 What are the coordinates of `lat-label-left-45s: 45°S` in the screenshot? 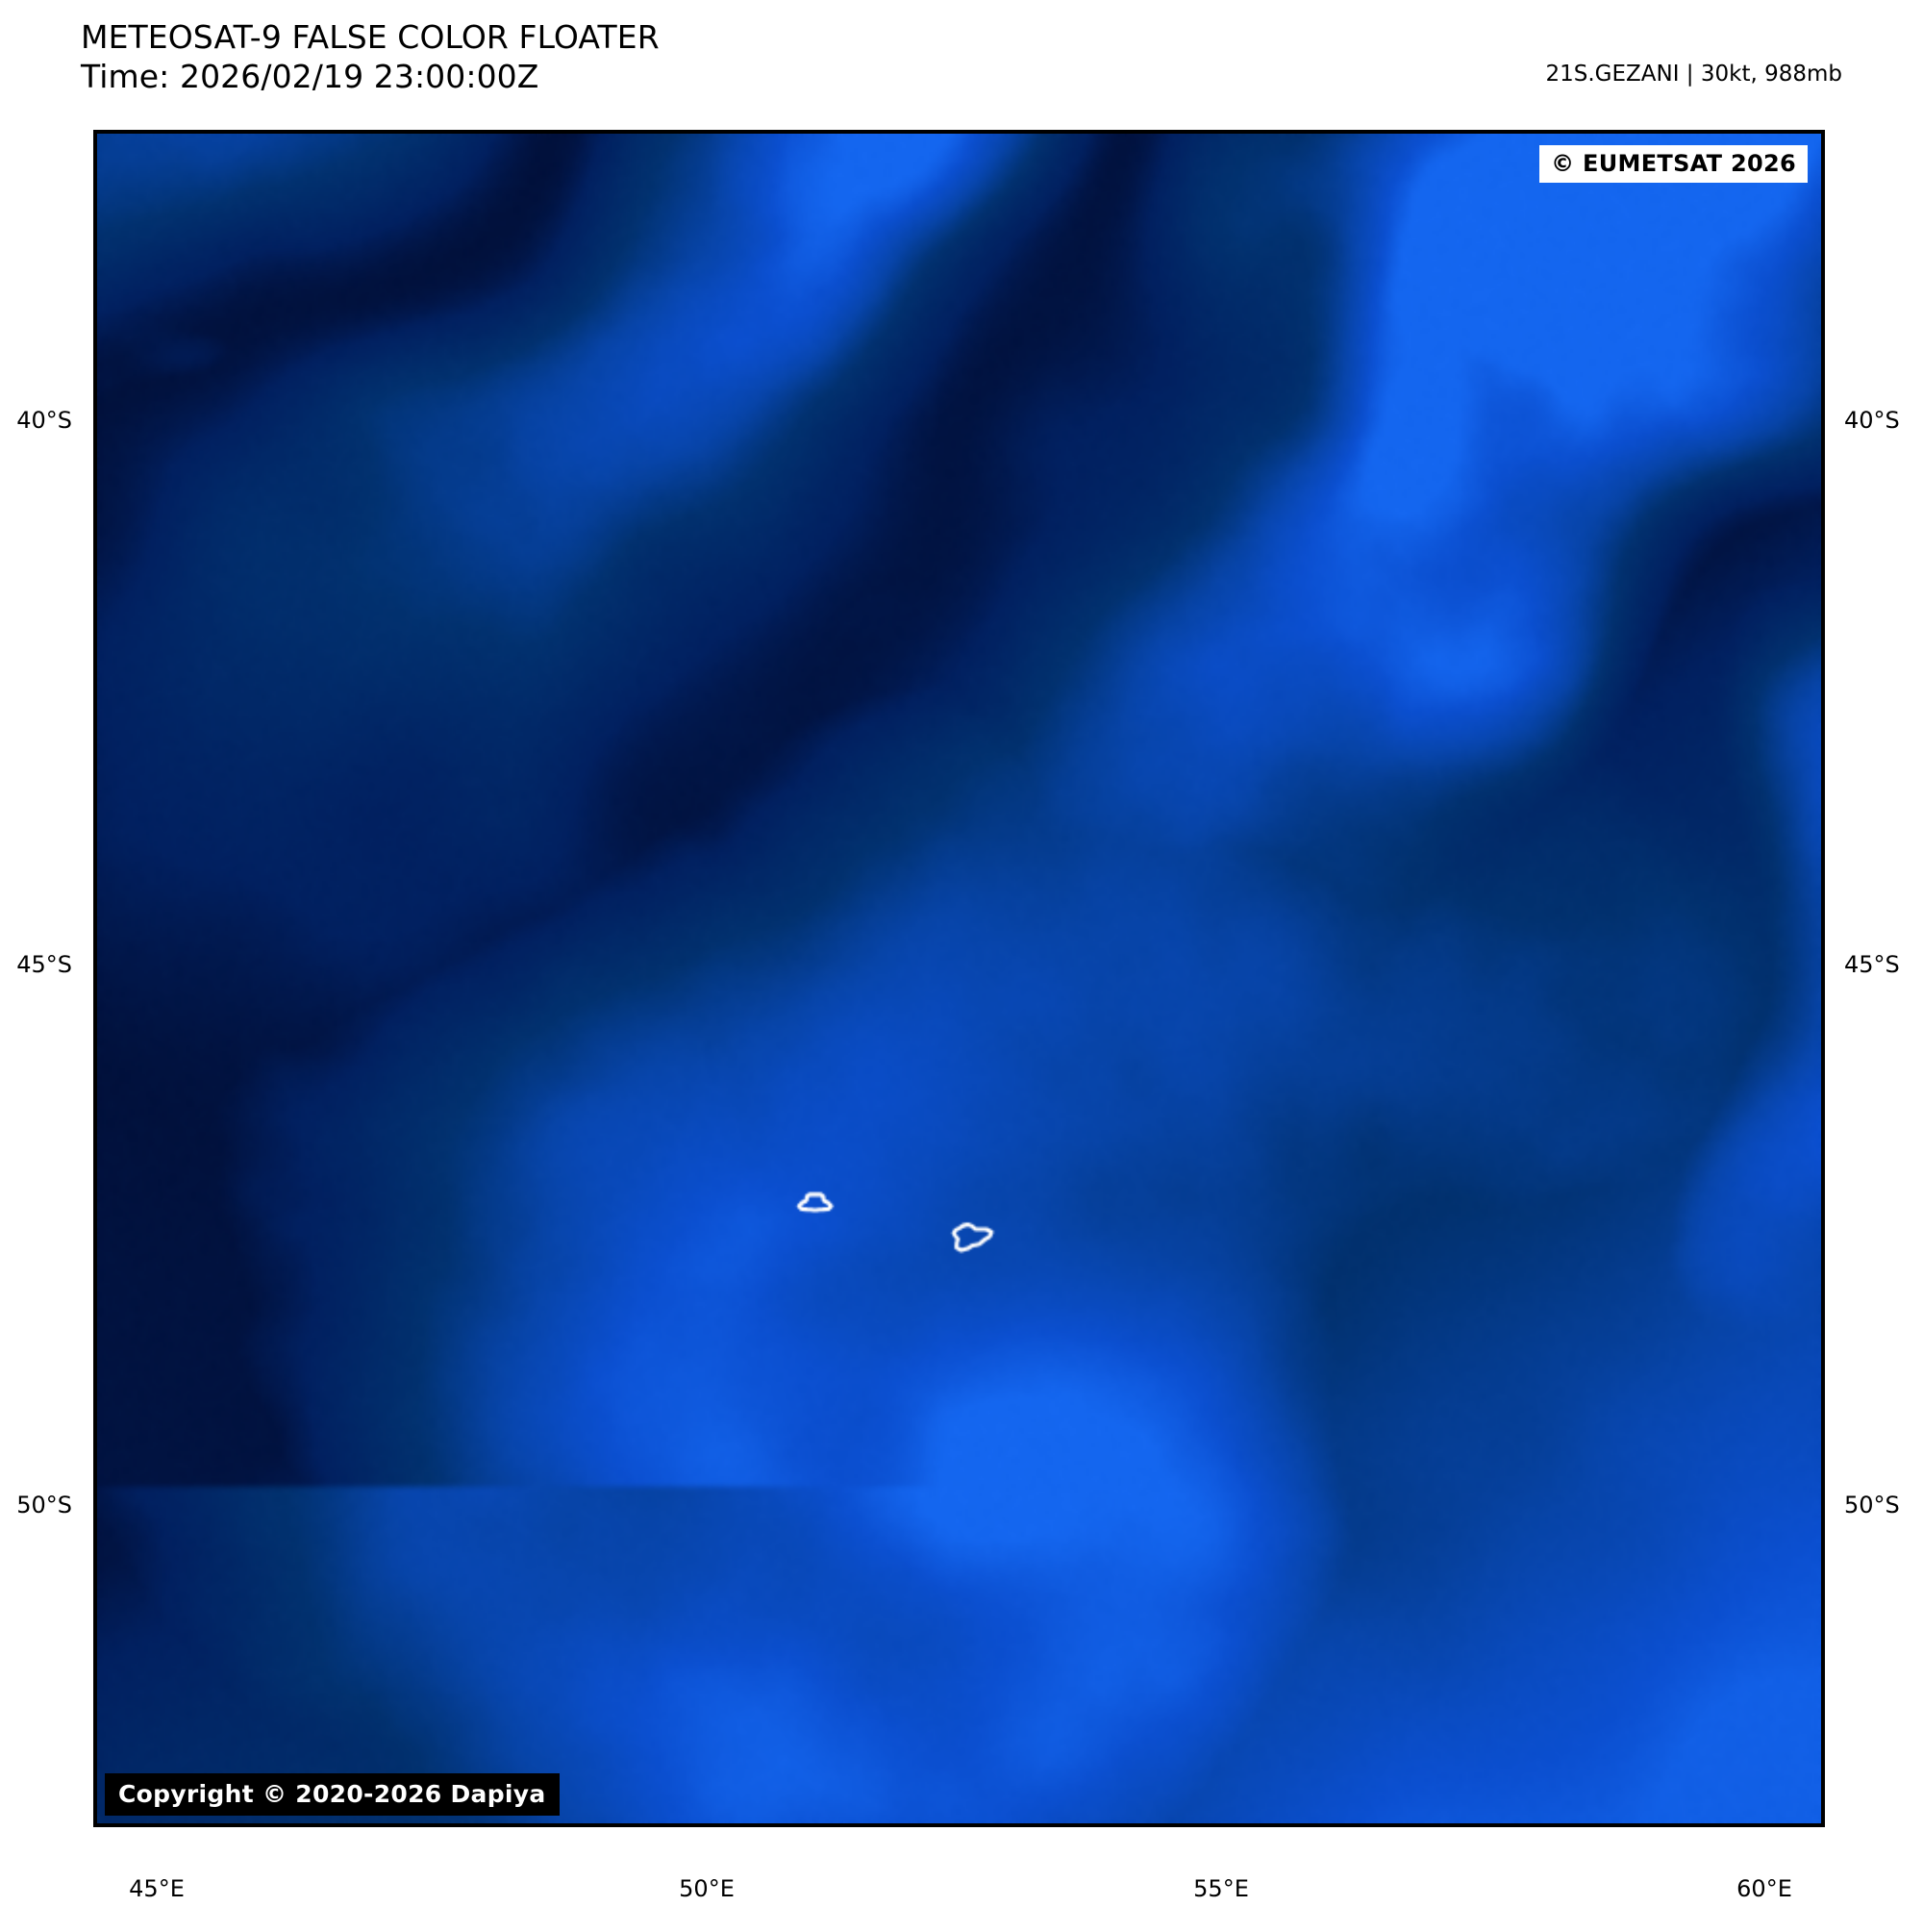 It's located at (44, 964).